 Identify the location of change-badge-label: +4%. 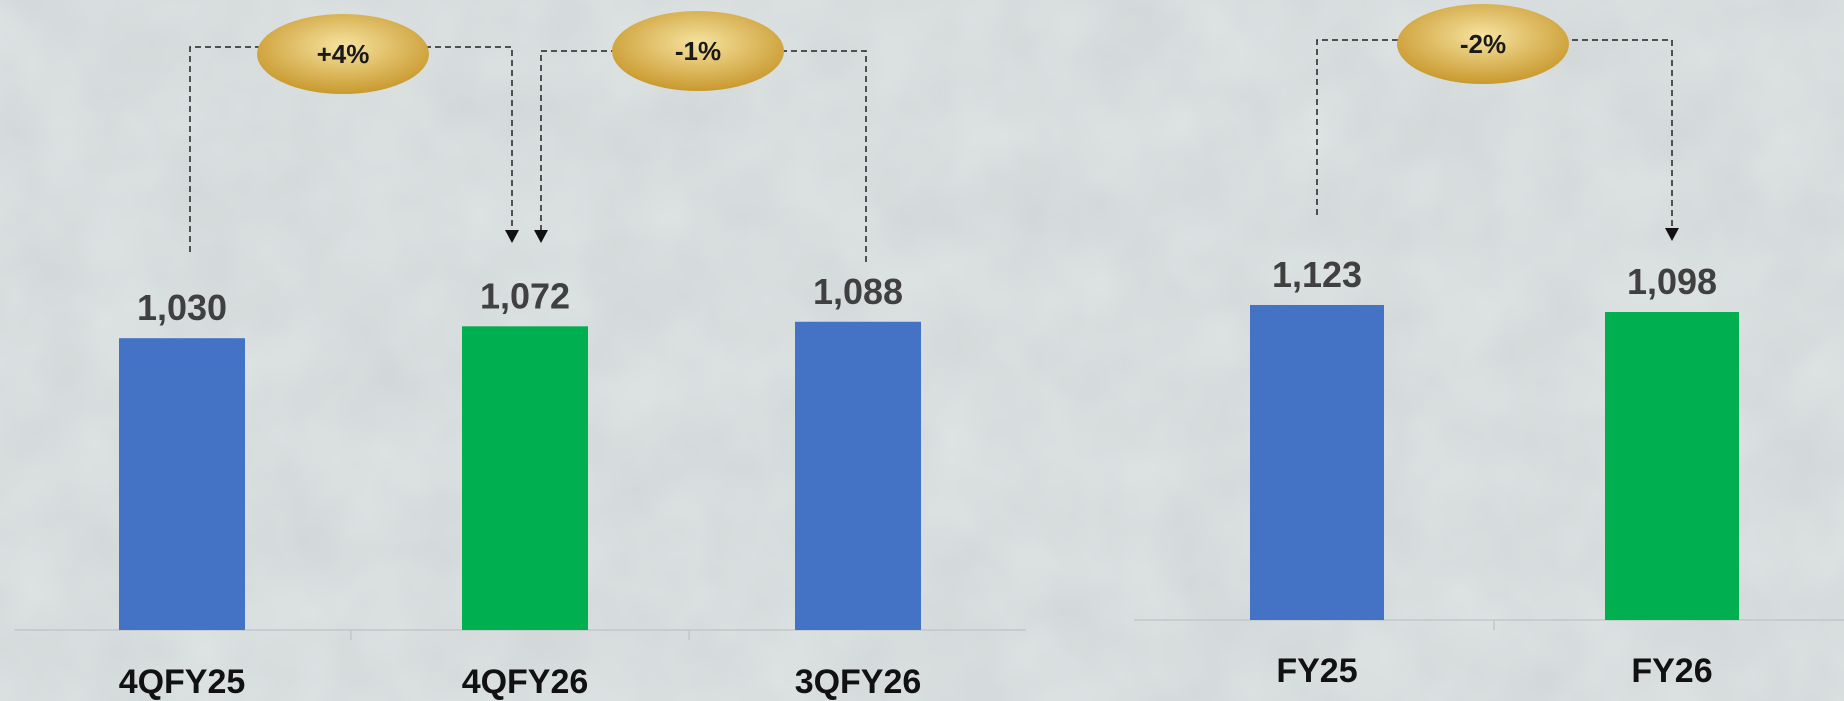
(343, 54).